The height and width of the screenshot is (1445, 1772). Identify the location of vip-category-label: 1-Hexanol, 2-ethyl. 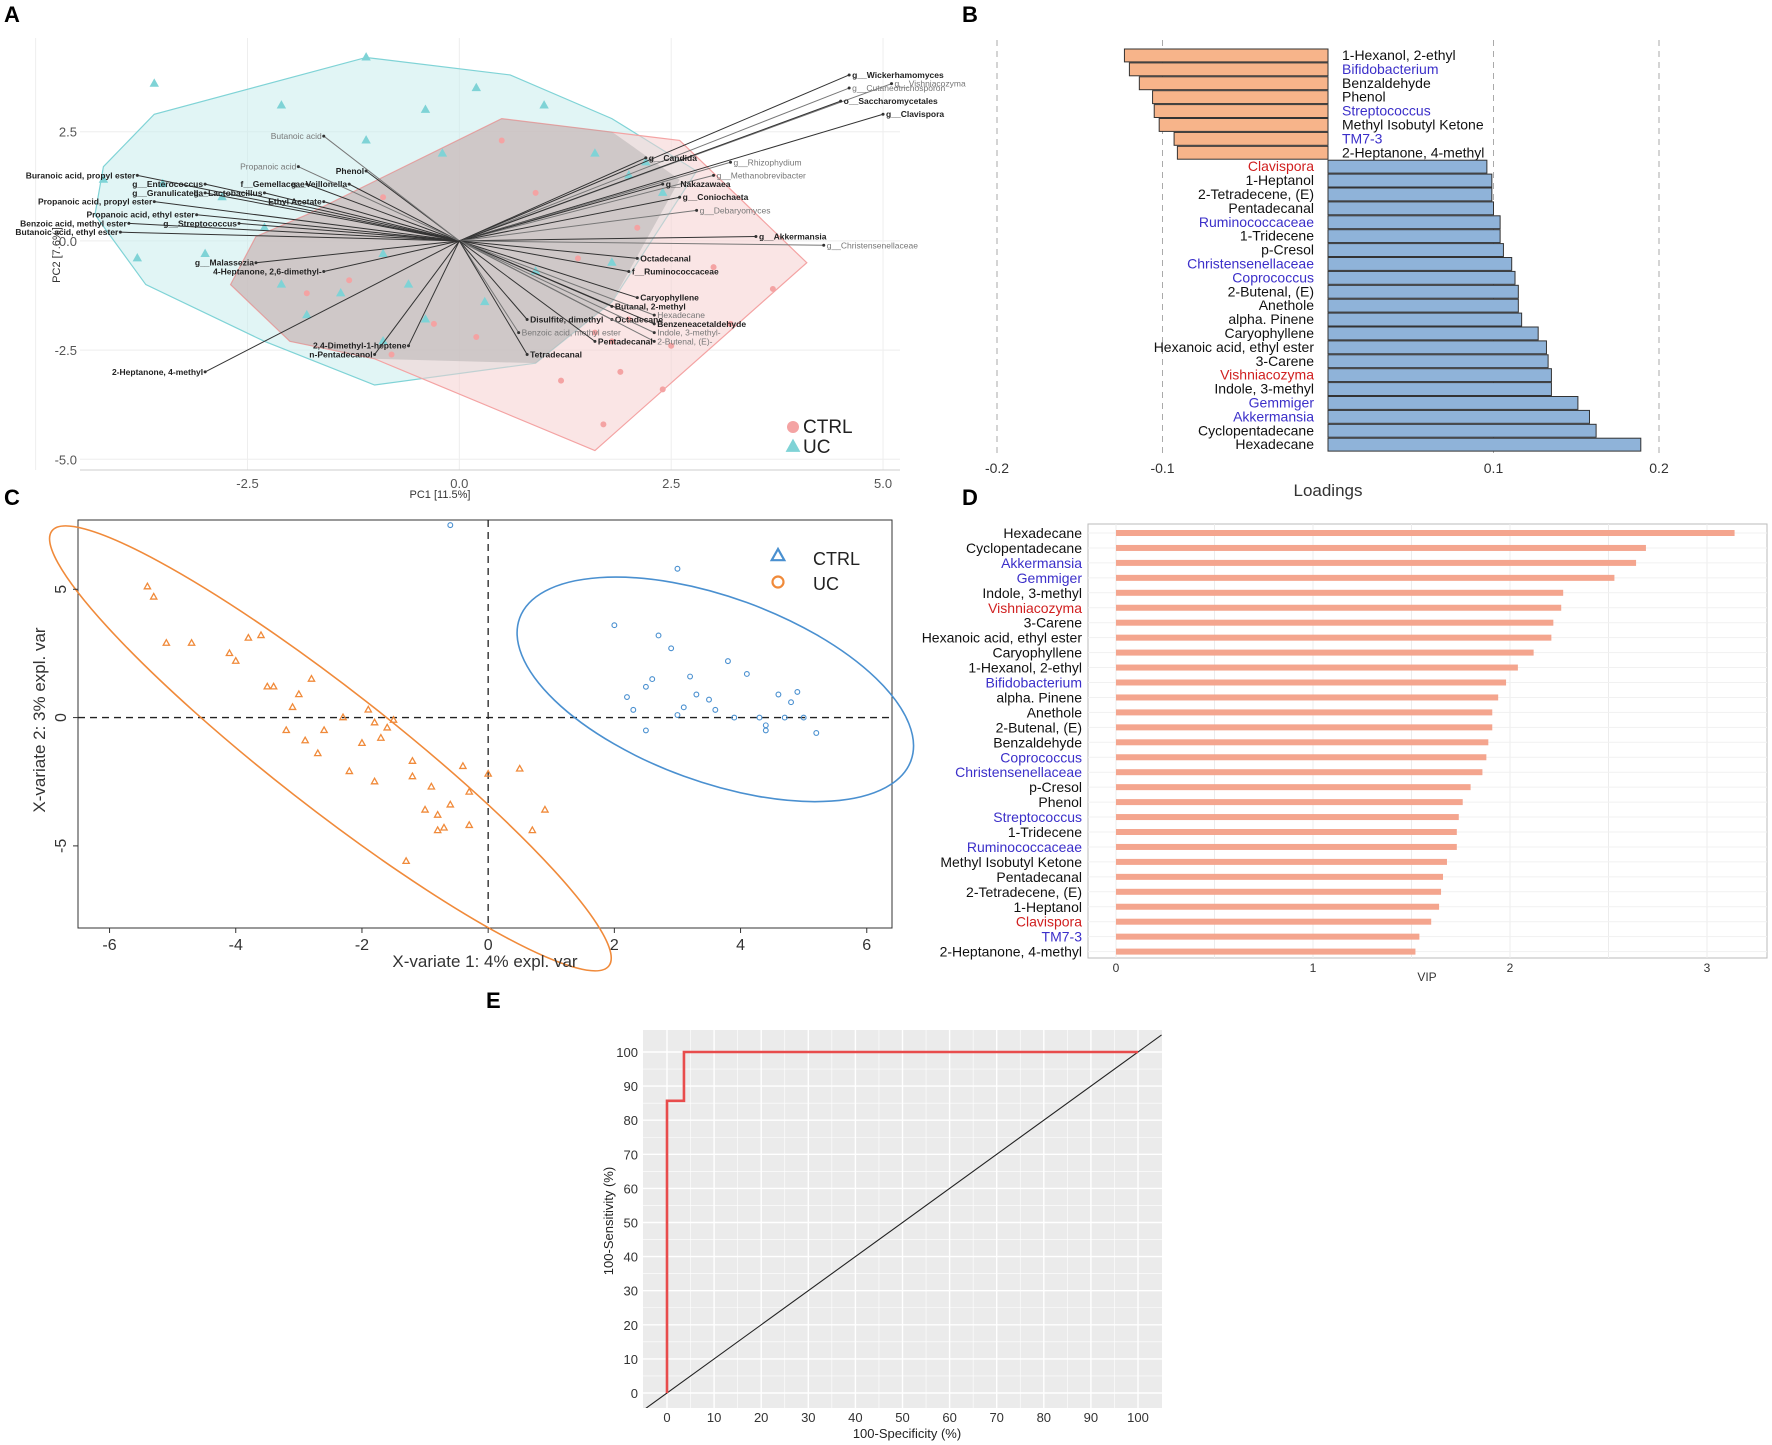
(1025, 668).